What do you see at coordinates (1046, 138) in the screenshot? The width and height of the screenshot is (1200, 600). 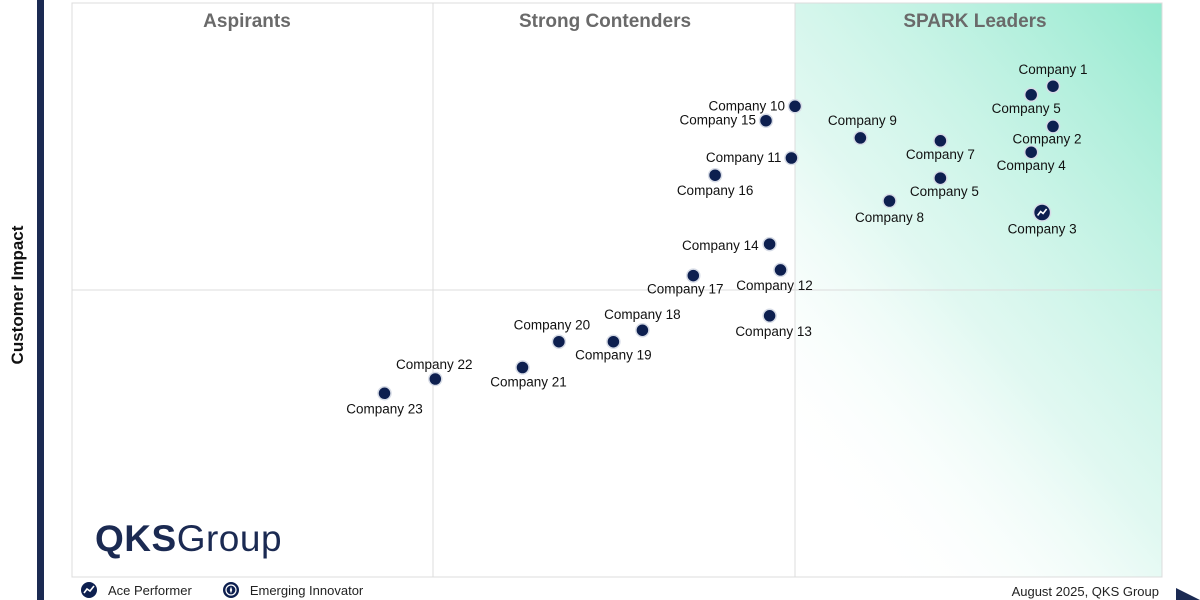 I see `point-label: Company 2` at bounding box center [1046, 138].